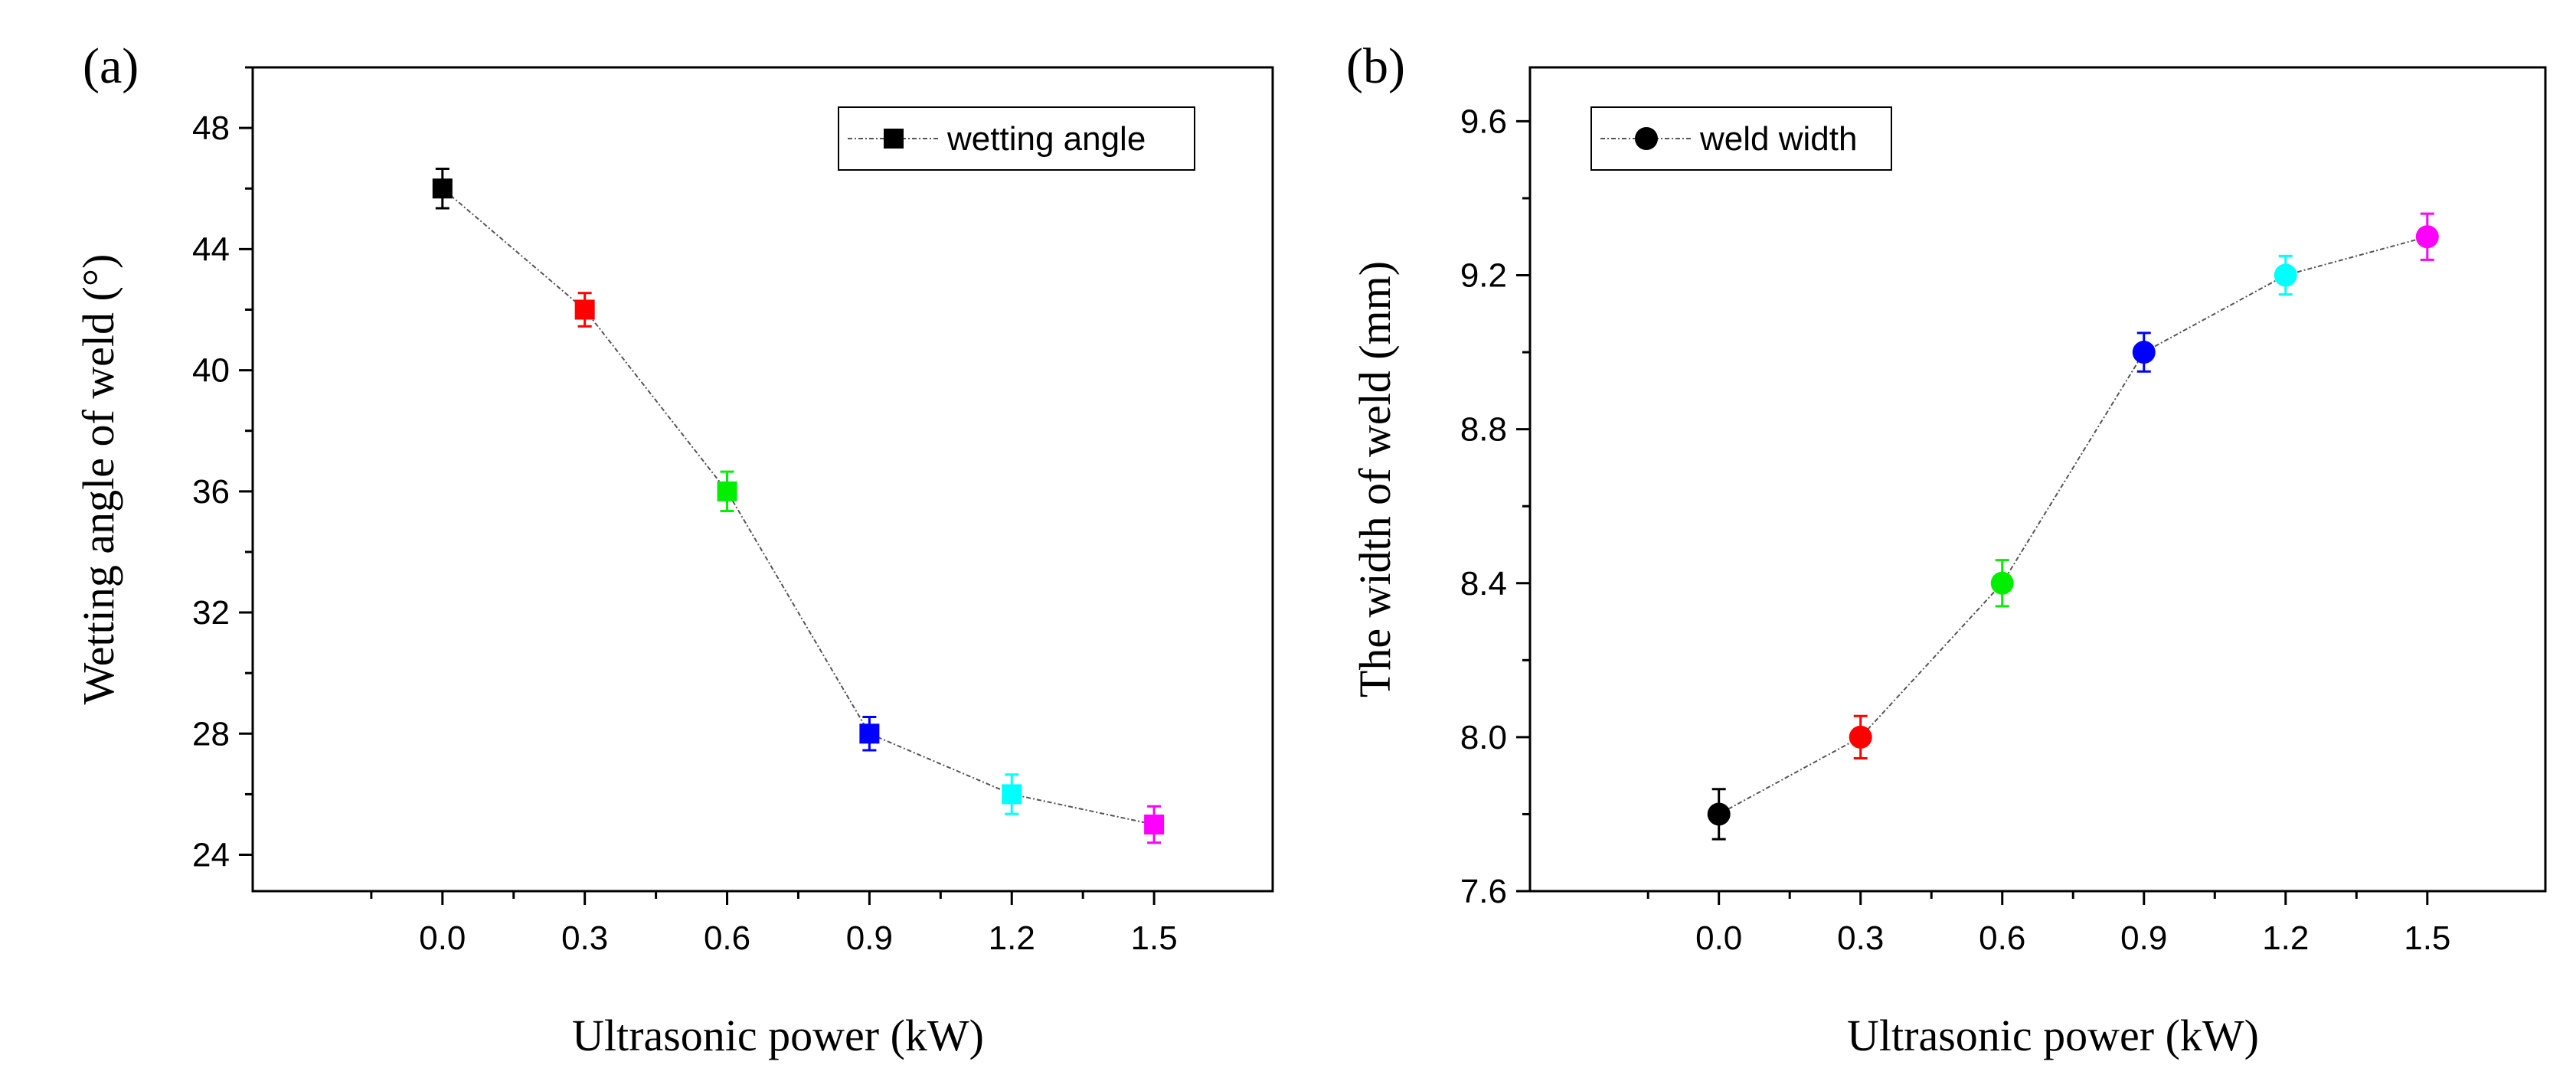 The height and width of the screenshot is (1081, 2576). I want to click on y-tick-label: 28, so click(211, 734).